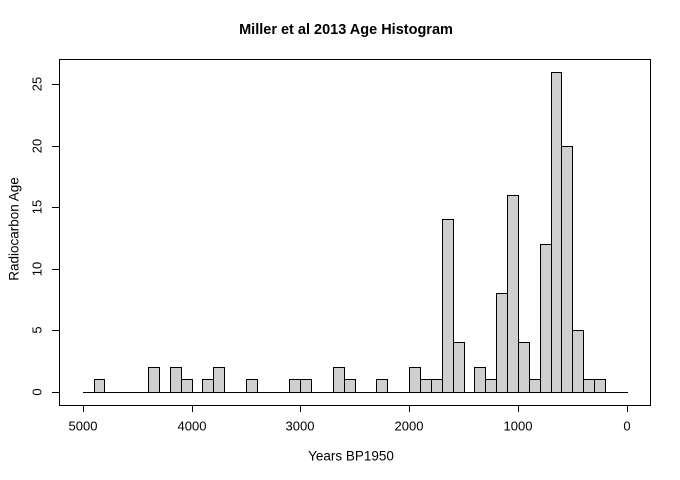 Image resolution: width=680 pixels, height=480 pixels. Describe the element at coordinates (518, 426) in the screenshot. I see `x-tick-label: 1000` at that location.